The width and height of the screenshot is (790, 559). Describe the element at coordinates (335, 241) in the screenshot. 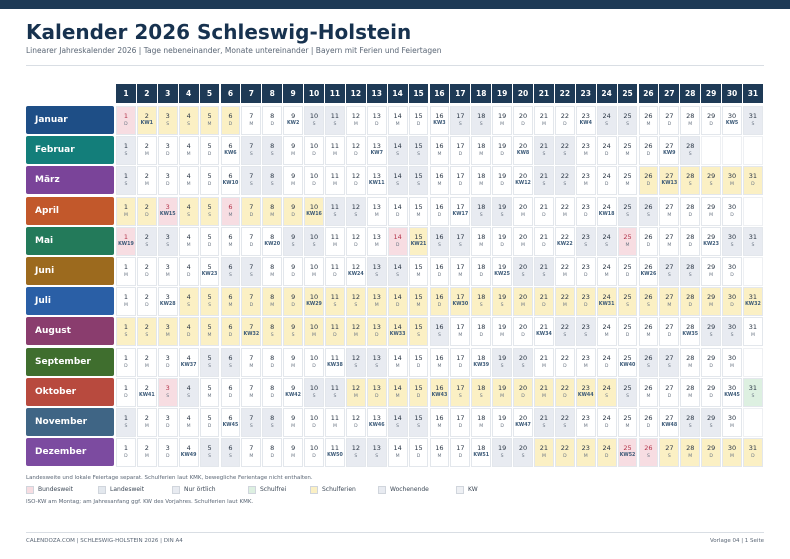

I see `day-cell: 11 M` at that location.